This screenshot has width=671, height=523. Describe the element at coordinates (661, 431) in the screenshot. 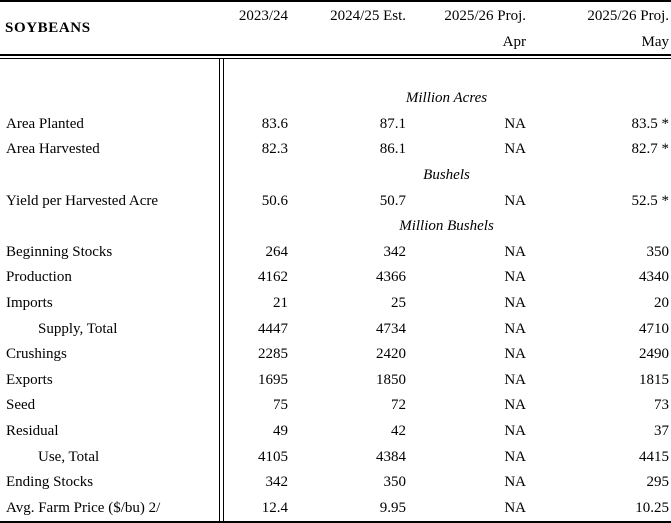

I see `value-cell: 37` at that location.